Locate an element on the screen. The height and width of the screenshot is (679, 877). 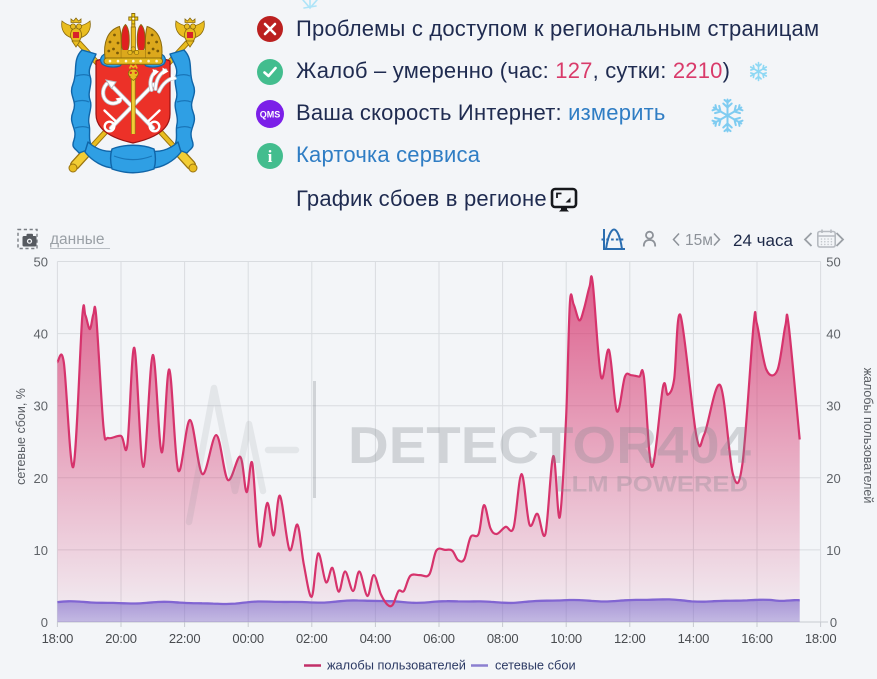
svg-text: 10:00 is located at coordinates (566, 638).